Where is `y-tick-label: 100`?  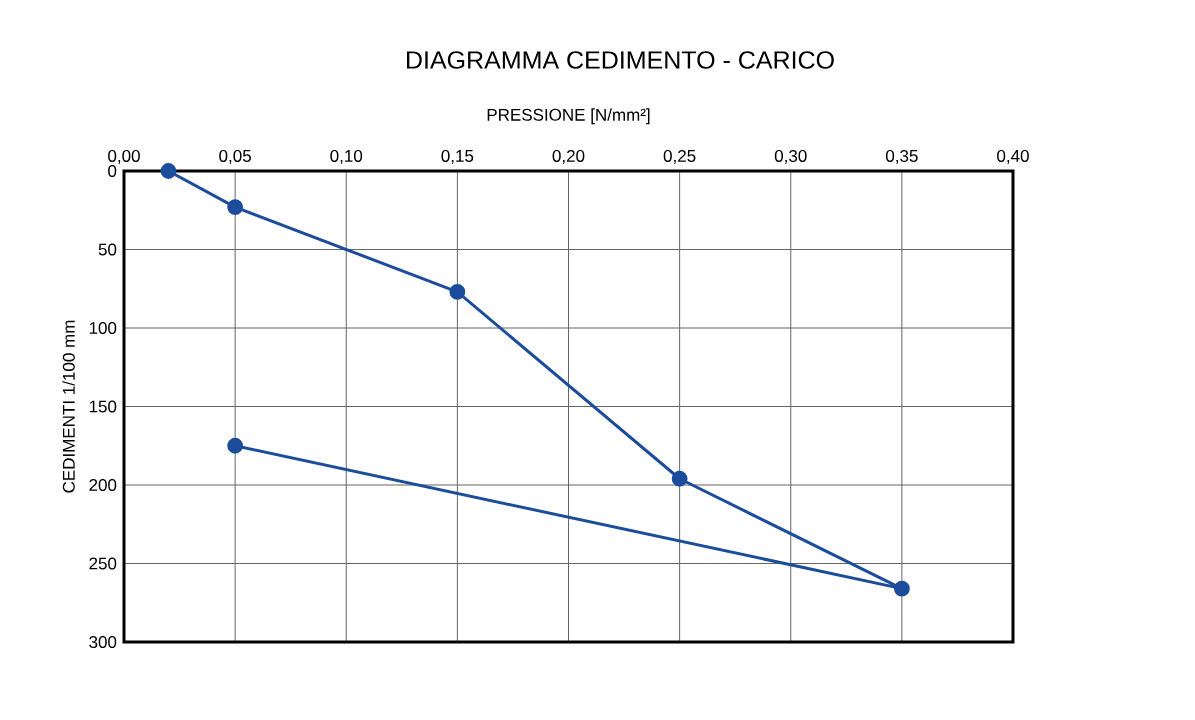
y-tick-label: 100 is located at coordinates (103, 328).